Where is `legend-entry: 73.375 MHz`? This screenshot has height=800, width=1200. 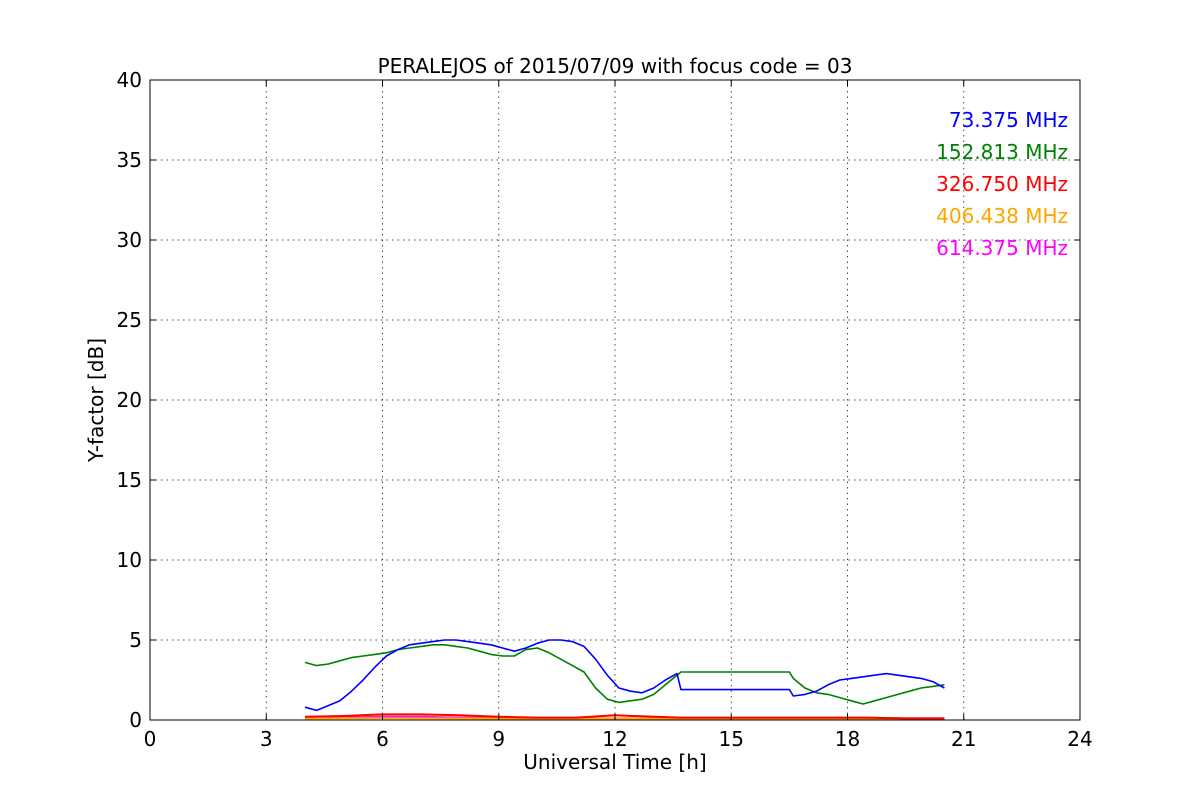
legend-entry: 73.375 MHz is located at coordinates (1008, 120).